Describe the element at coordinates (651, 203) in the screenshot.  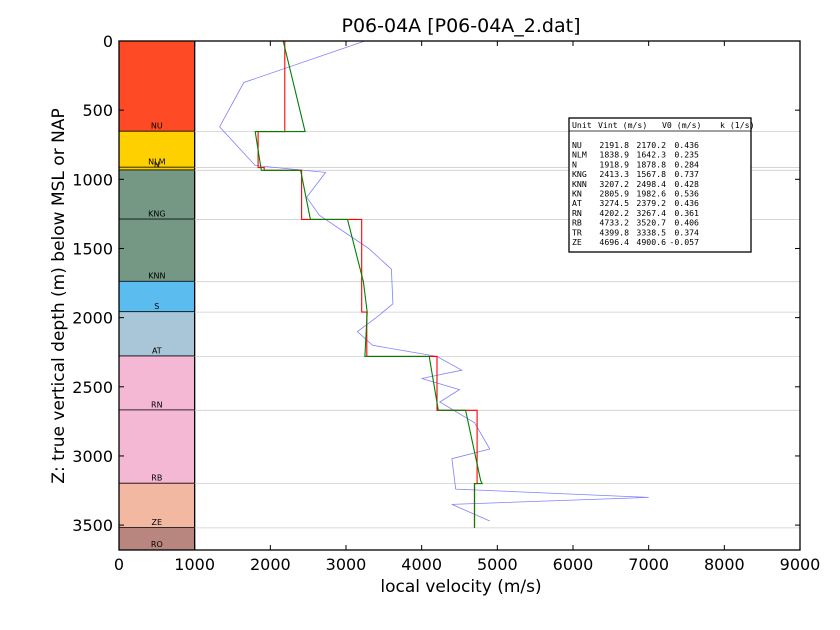
I see `legend-cell: 2379.2` at that location.